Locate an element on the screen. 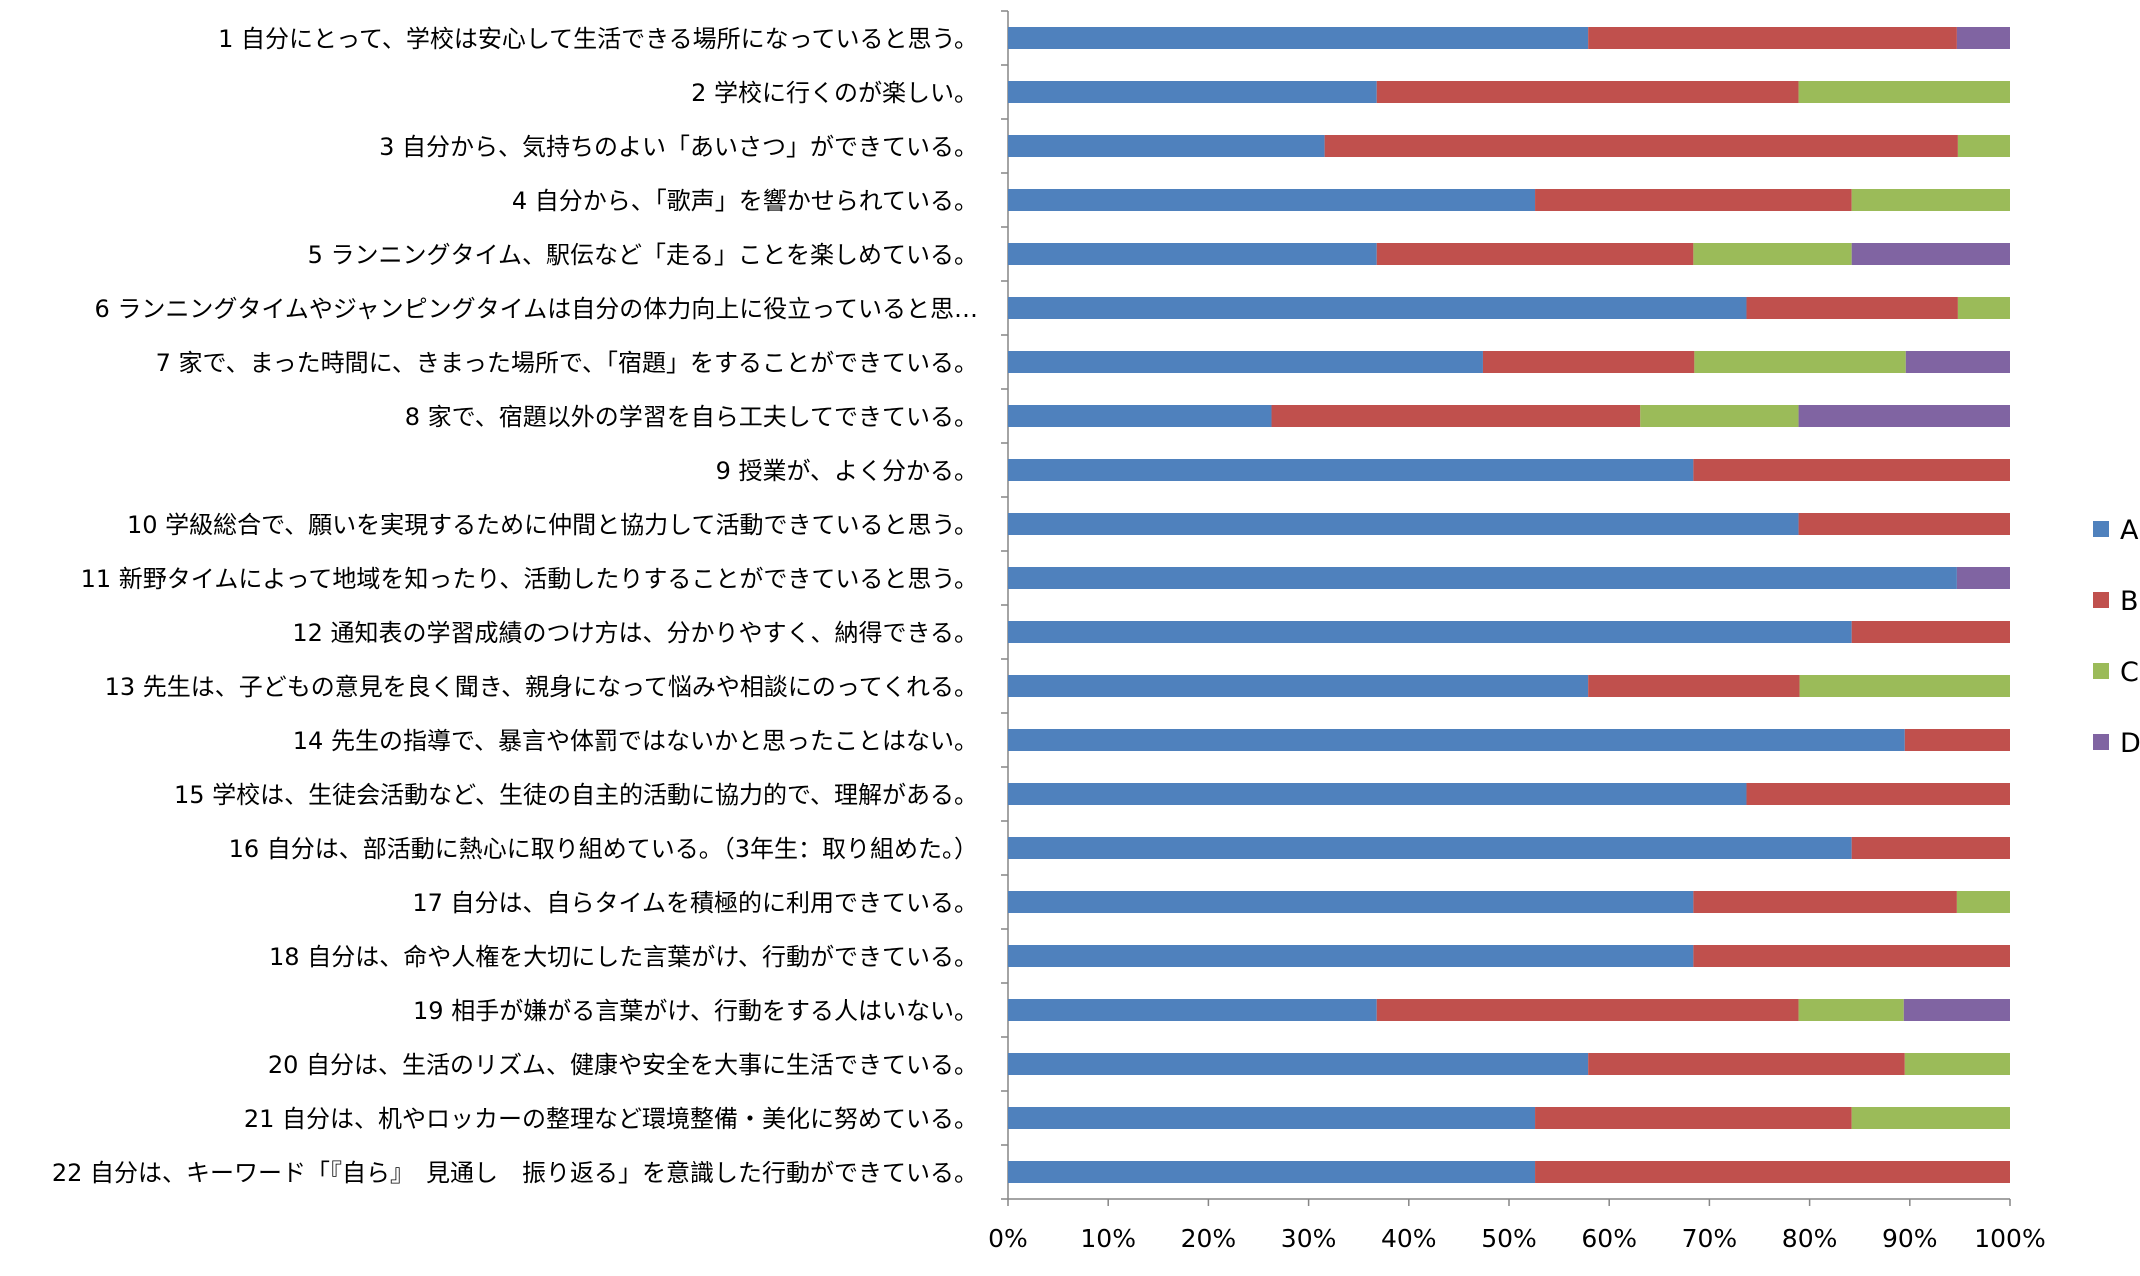  category-label: 20 自分は、生活のリズム、健康や安全を大事に生活できている。 is located at coordinates (623, 1065).